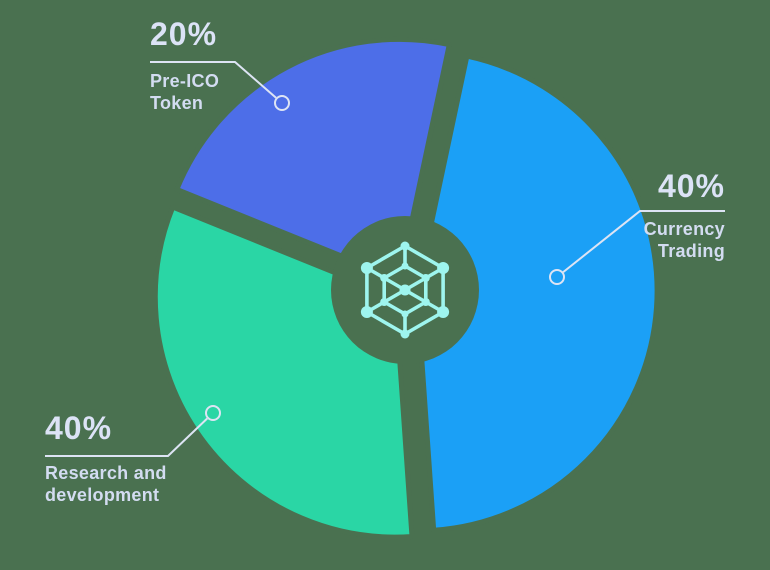  Describe the element at coordinates (184, 34) in the screenshot. I see `slice-percent-pre-ico: 20%` at that location.